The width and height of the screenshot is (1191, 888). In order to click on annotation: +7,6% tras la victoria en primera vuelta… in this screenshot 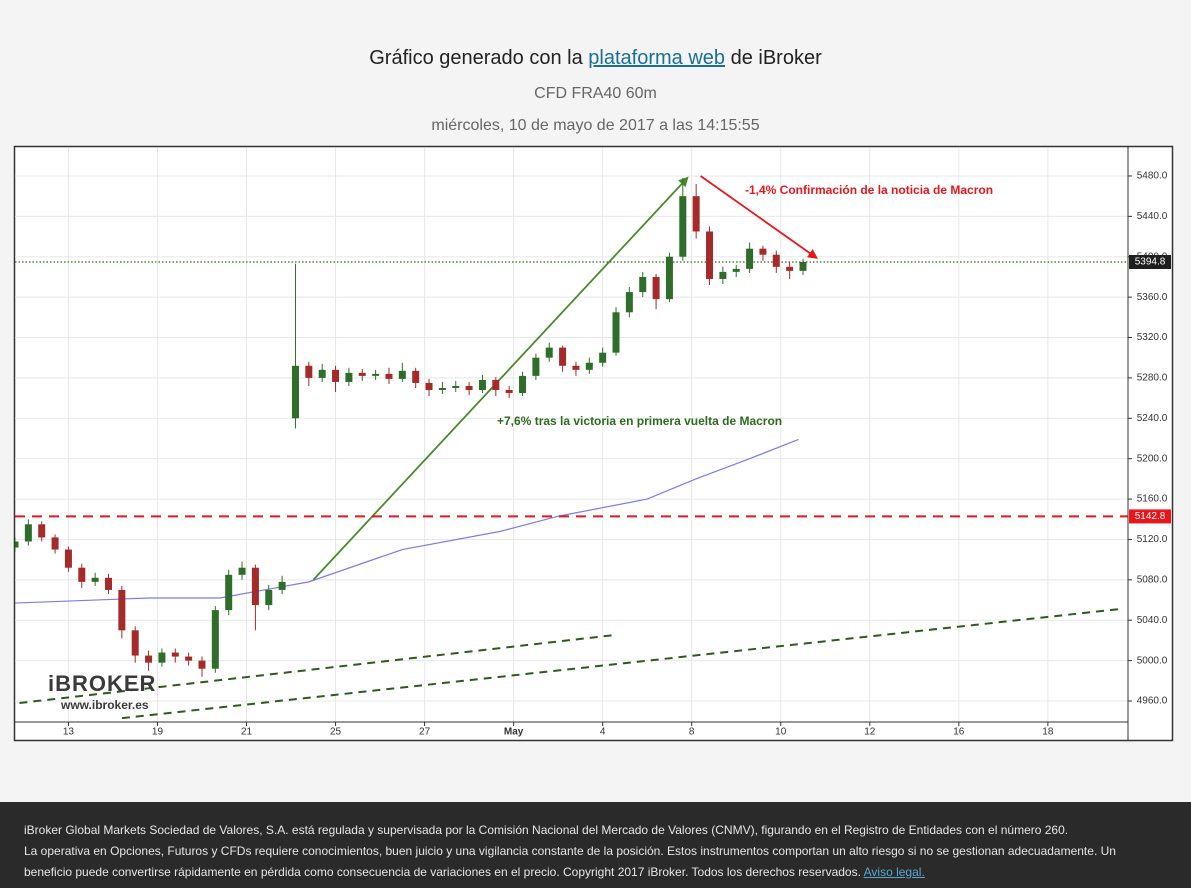, I will do `click(639, 421)`.